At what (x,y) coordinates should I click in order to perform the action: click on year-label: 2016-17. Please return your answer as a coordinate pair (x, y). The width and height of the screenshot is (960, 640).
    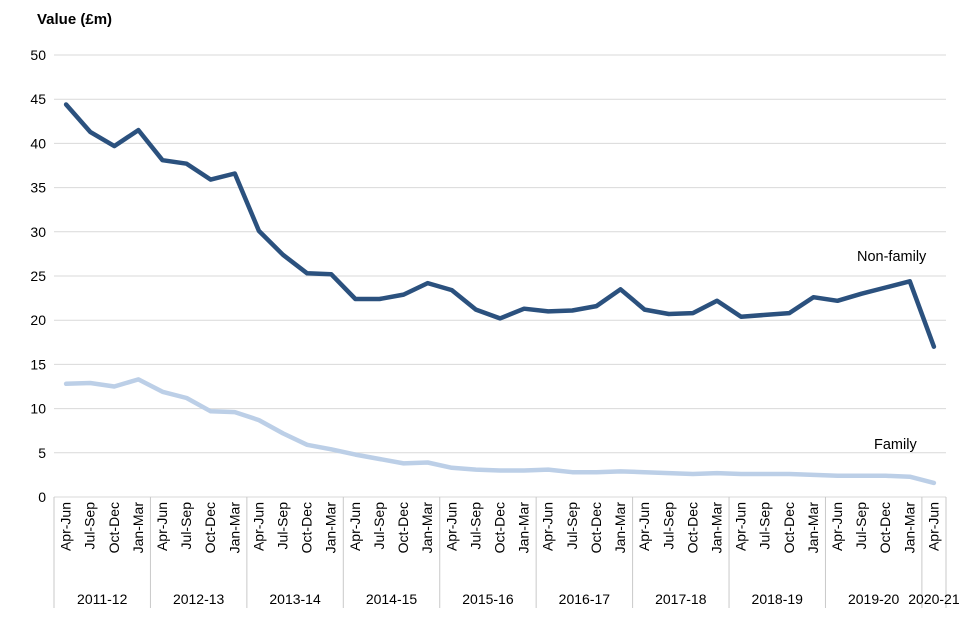
    Looking at the image, I should click on (585, 599).